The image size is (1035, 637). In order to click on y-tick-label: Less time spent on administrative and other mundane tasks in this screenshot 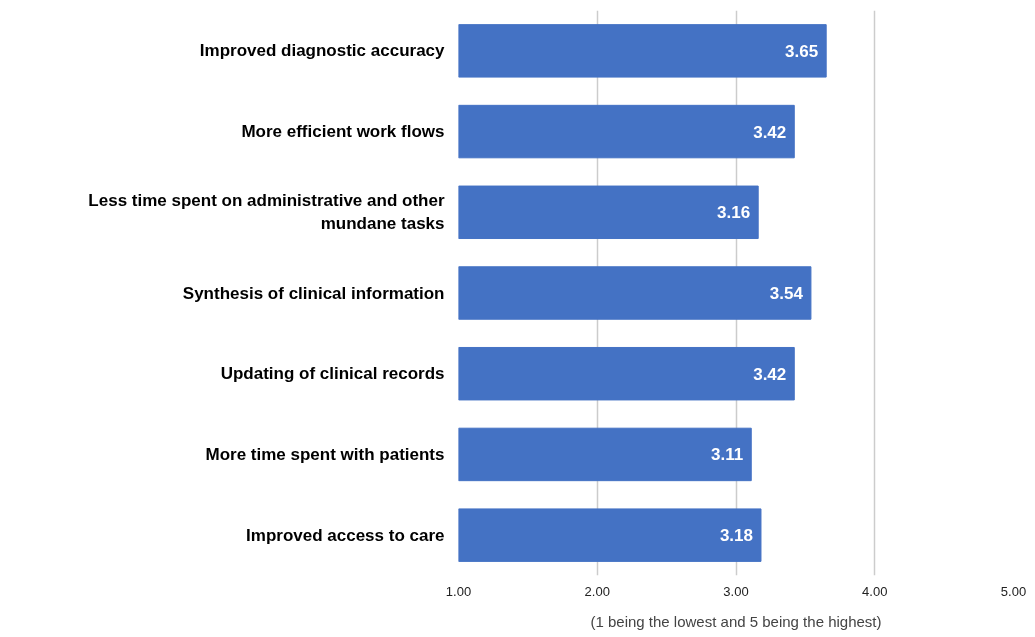, I will do `click(266, 212)`.